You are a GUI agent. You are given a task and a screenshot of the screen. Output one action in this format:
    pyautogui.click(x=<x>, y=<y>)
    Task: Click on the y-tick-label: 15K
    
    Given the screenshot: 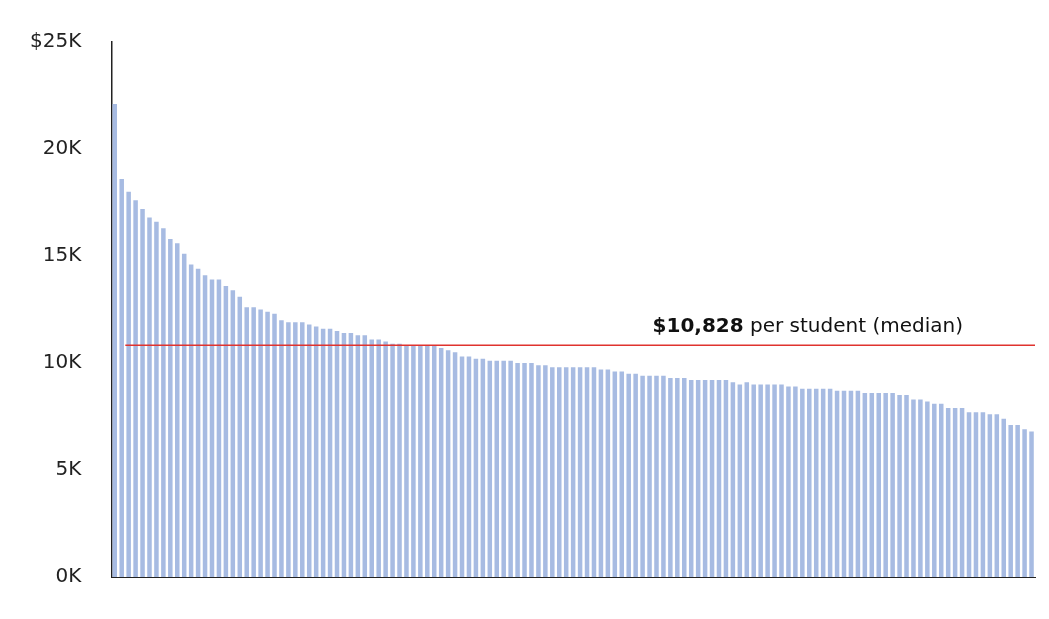 What is the action you would take?
    pyautogui.click(x=62, y=254)
    